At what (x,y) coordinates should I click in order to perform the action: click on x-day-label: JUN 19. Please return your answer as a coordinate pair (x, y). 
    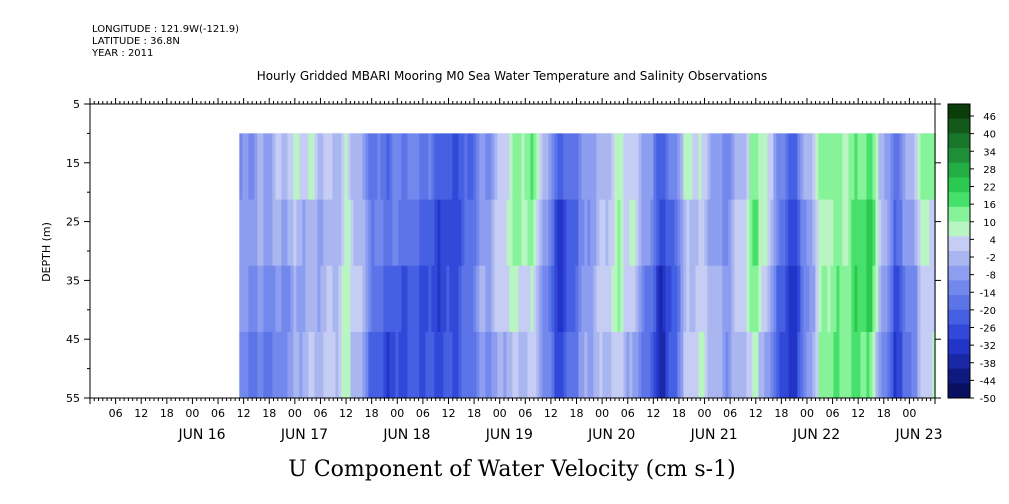
    Looking at the image, I should click on (509, 435).